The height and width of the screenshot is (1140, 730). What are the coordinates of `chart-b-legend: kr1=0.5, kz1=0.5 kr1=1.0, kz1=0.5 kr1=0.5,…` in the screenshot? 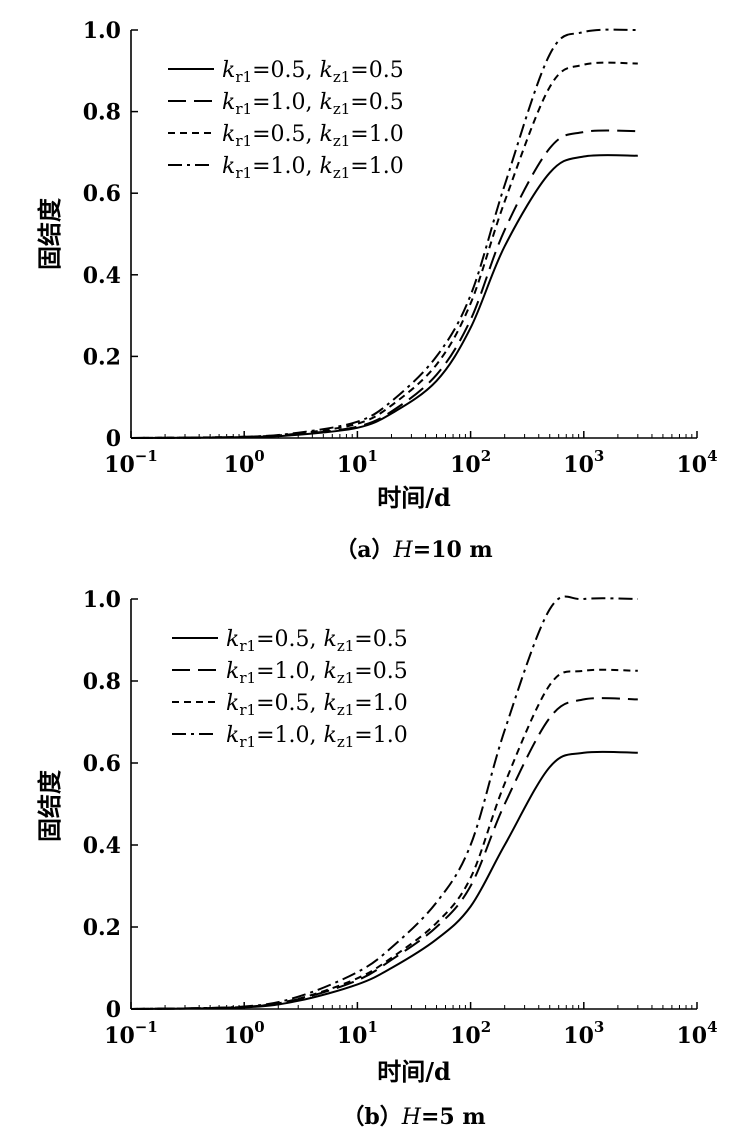 It's located at (290, 689).